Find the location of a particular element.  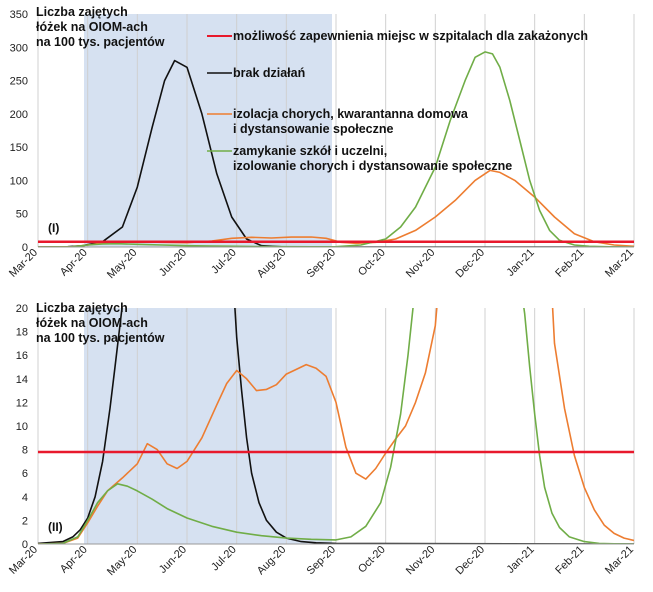

y-tick-label: 2 is located at coordinates (25, 521).